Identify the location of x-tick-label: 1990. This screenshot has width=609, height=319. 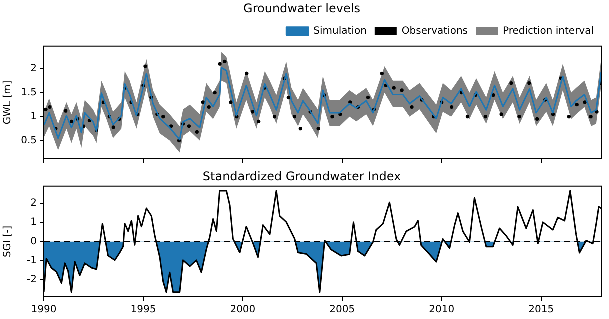
(44, 310).